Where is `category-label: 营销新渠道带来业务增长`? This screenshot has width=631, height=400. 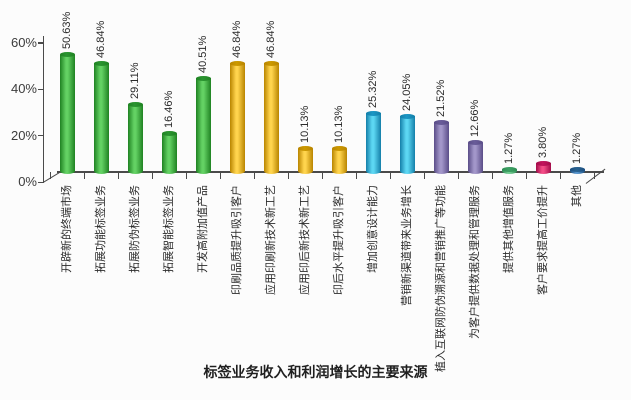 category-label: 营销新渠道带来业务增长 is located at coordinates (406, 245).